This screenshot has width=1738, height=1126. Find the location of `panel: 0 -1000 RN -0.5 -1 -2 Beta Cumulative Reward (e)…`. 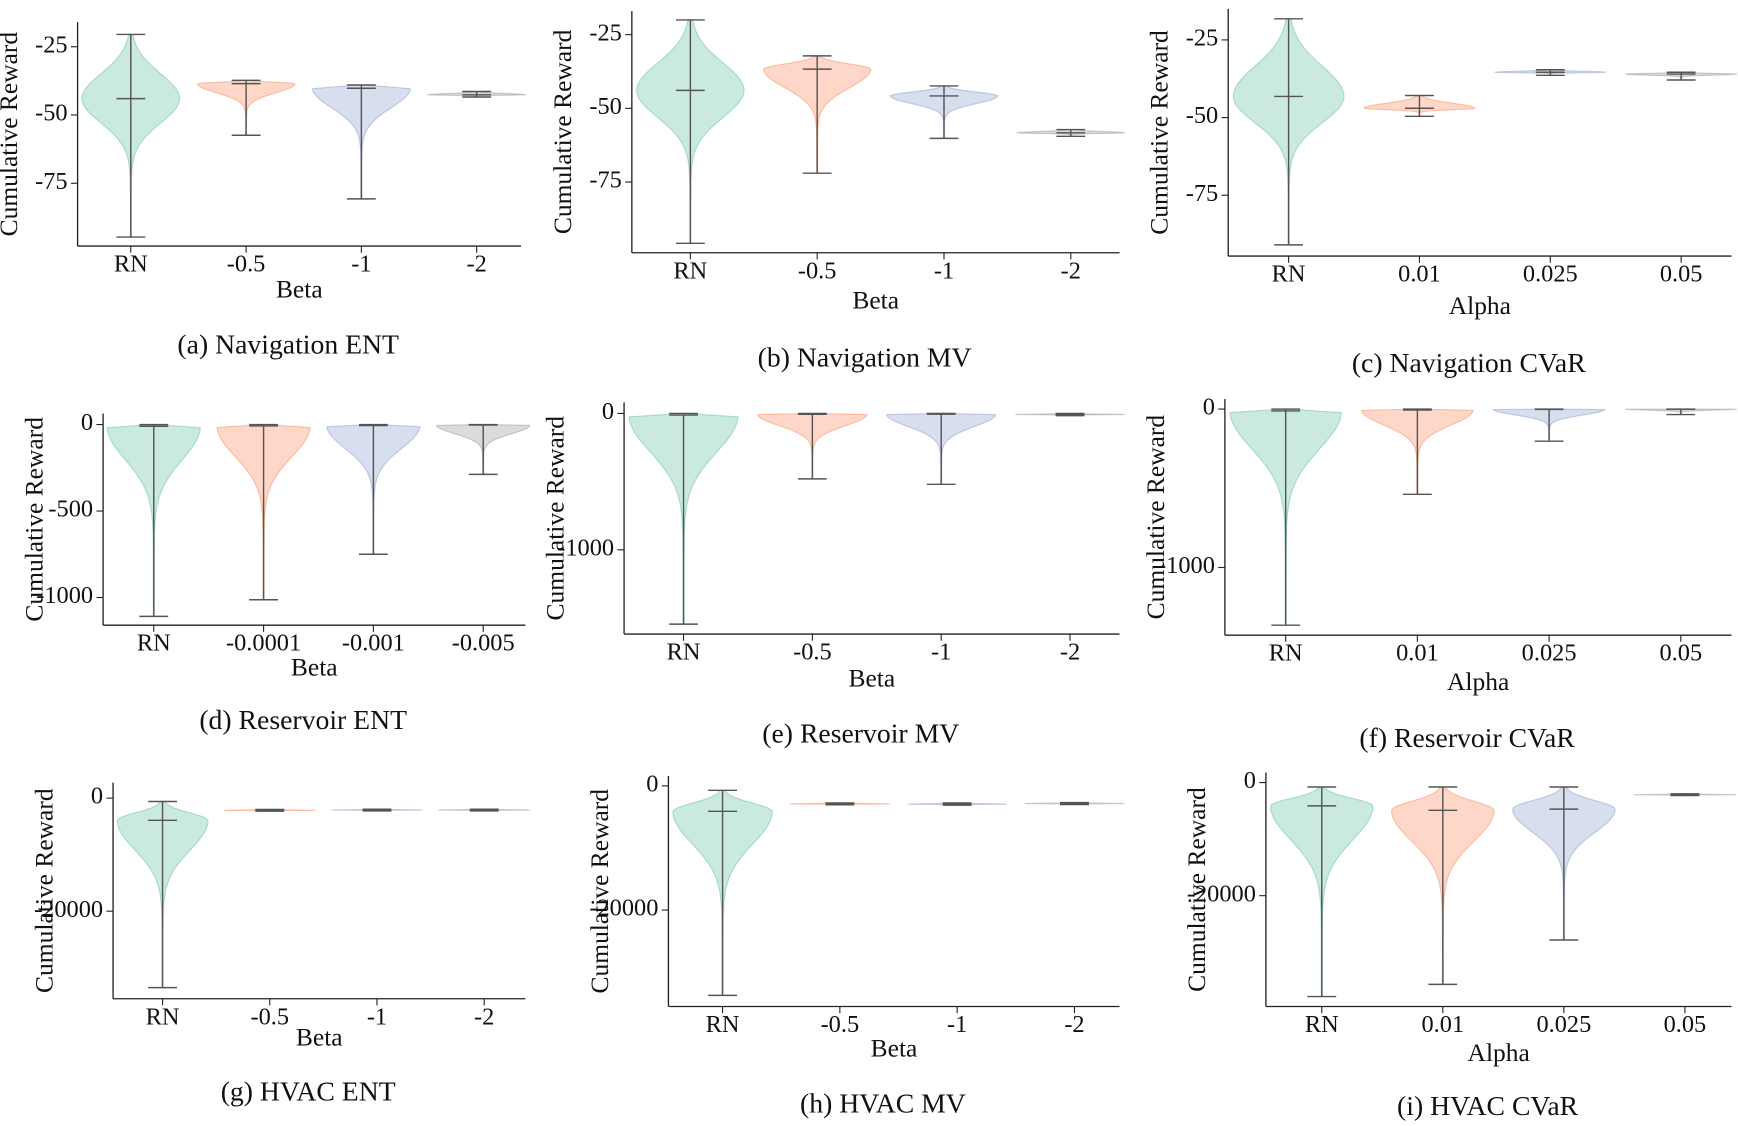

panel: 0 -1000 RN -0.5 -1 -2 Beta Cumulative Reward (e)… is located at coordinates (832, 573).